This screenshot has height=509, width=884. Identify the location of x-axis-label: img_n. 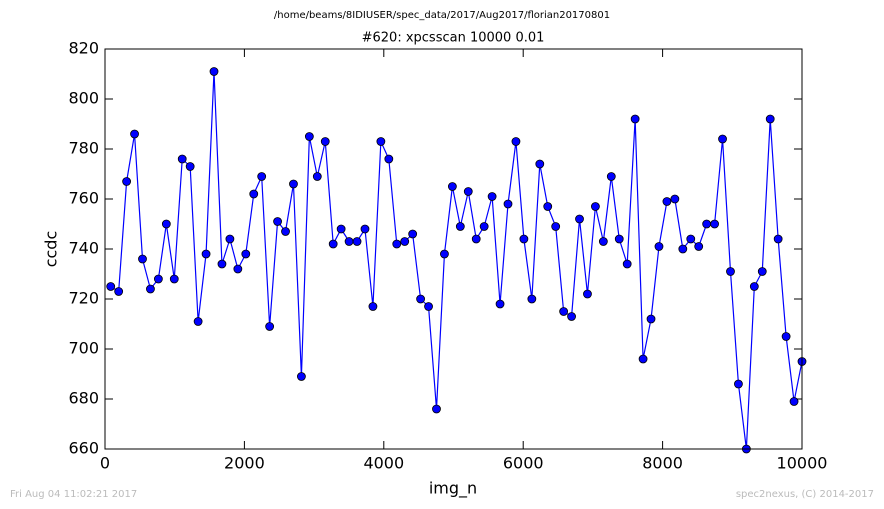
(453, 489).